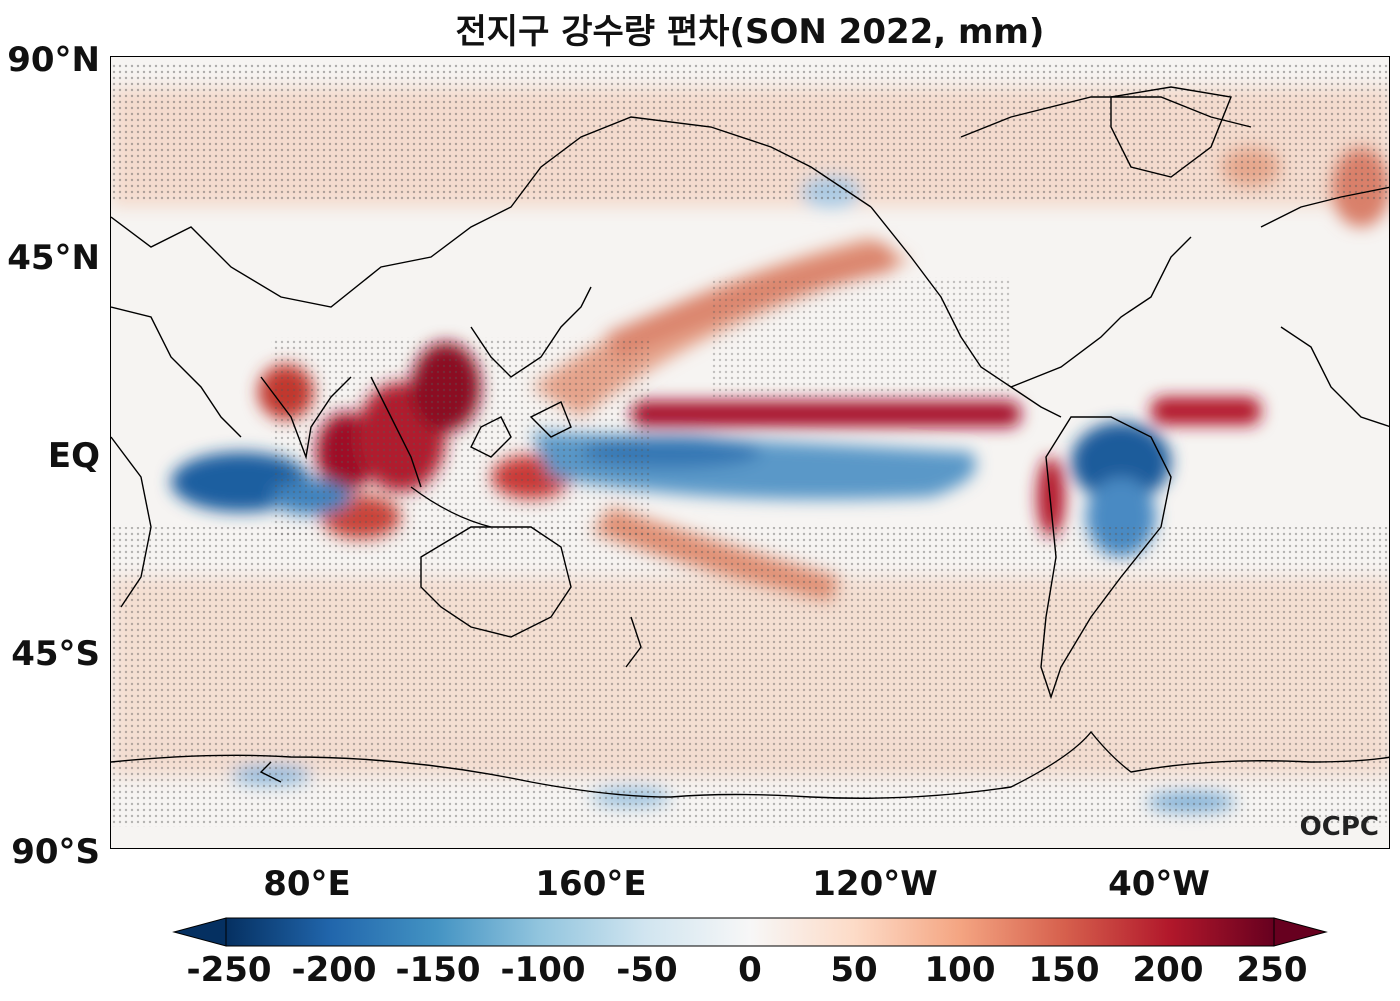  I want to click on credit-label: OCPC, so click(1339, 827).